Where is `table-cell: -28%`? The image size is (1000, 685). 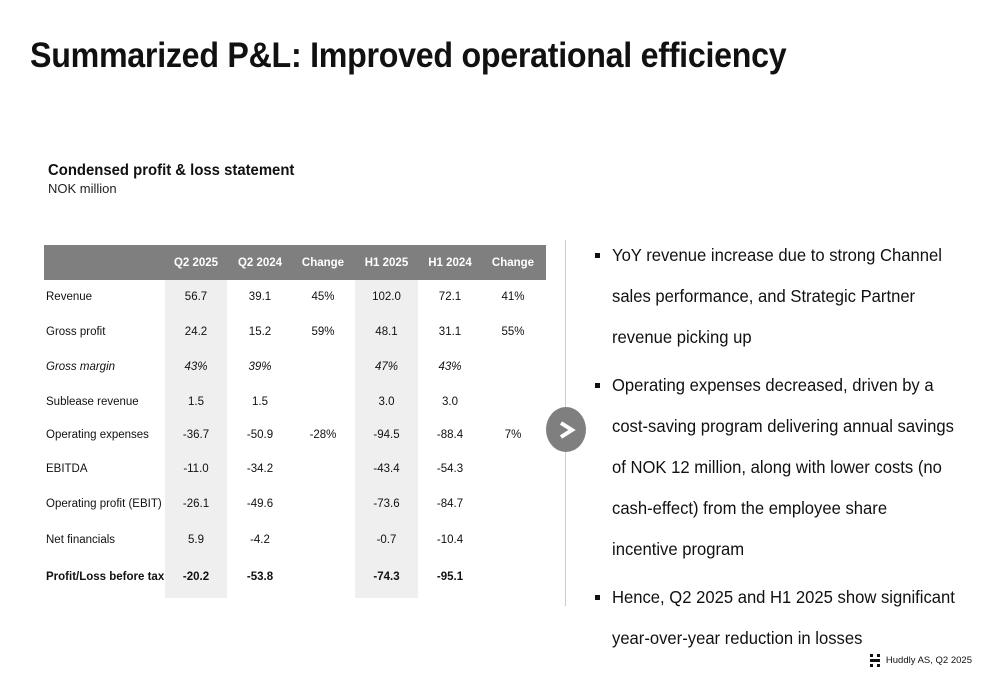
table-cell: -28% is located at coordinates (323, 435).